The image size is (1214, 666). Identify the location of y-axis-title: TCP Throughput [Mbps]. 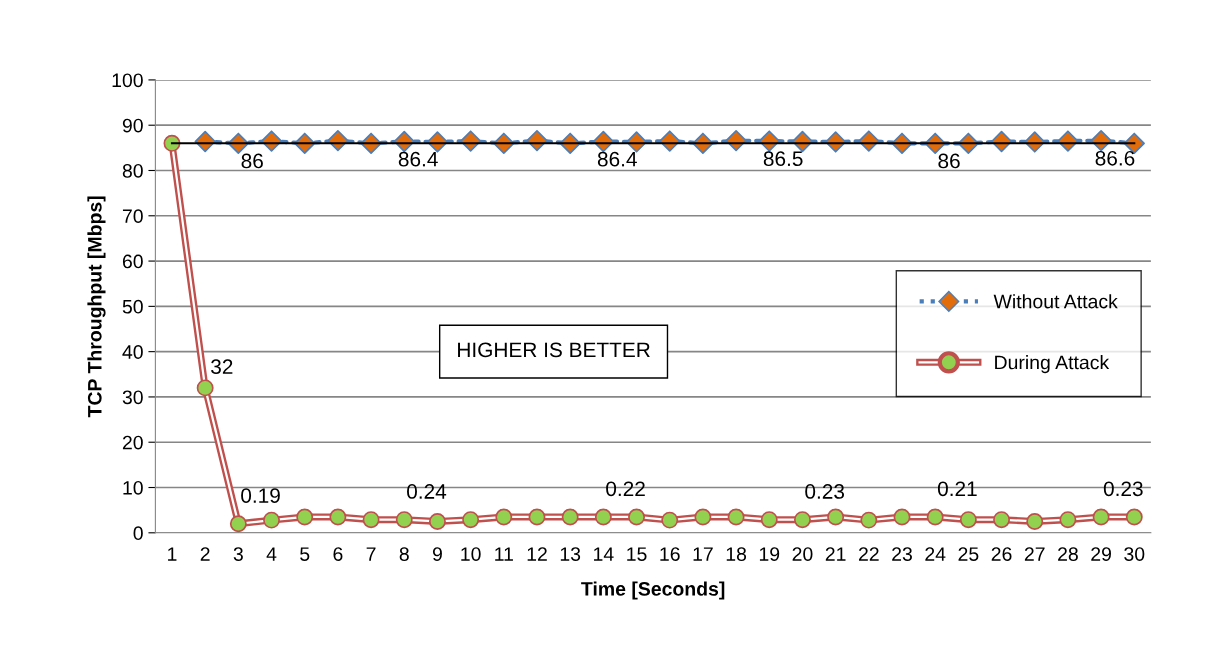
(96, 307).